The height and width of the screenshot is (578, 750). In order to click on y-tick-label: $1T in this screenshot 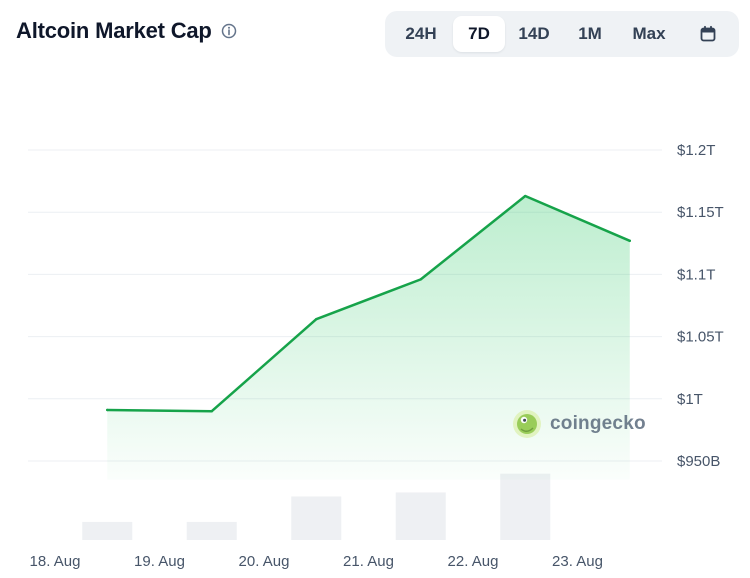, I will do `click(690, 399)`.